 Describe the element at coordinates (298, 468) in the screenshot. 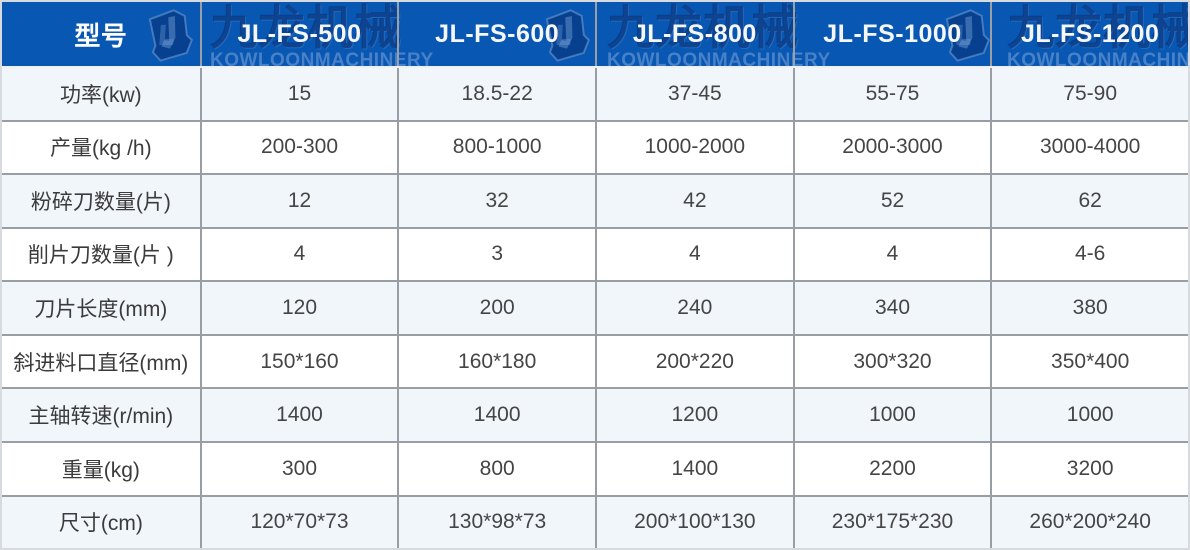

I see `cell-value: 300` at that location.